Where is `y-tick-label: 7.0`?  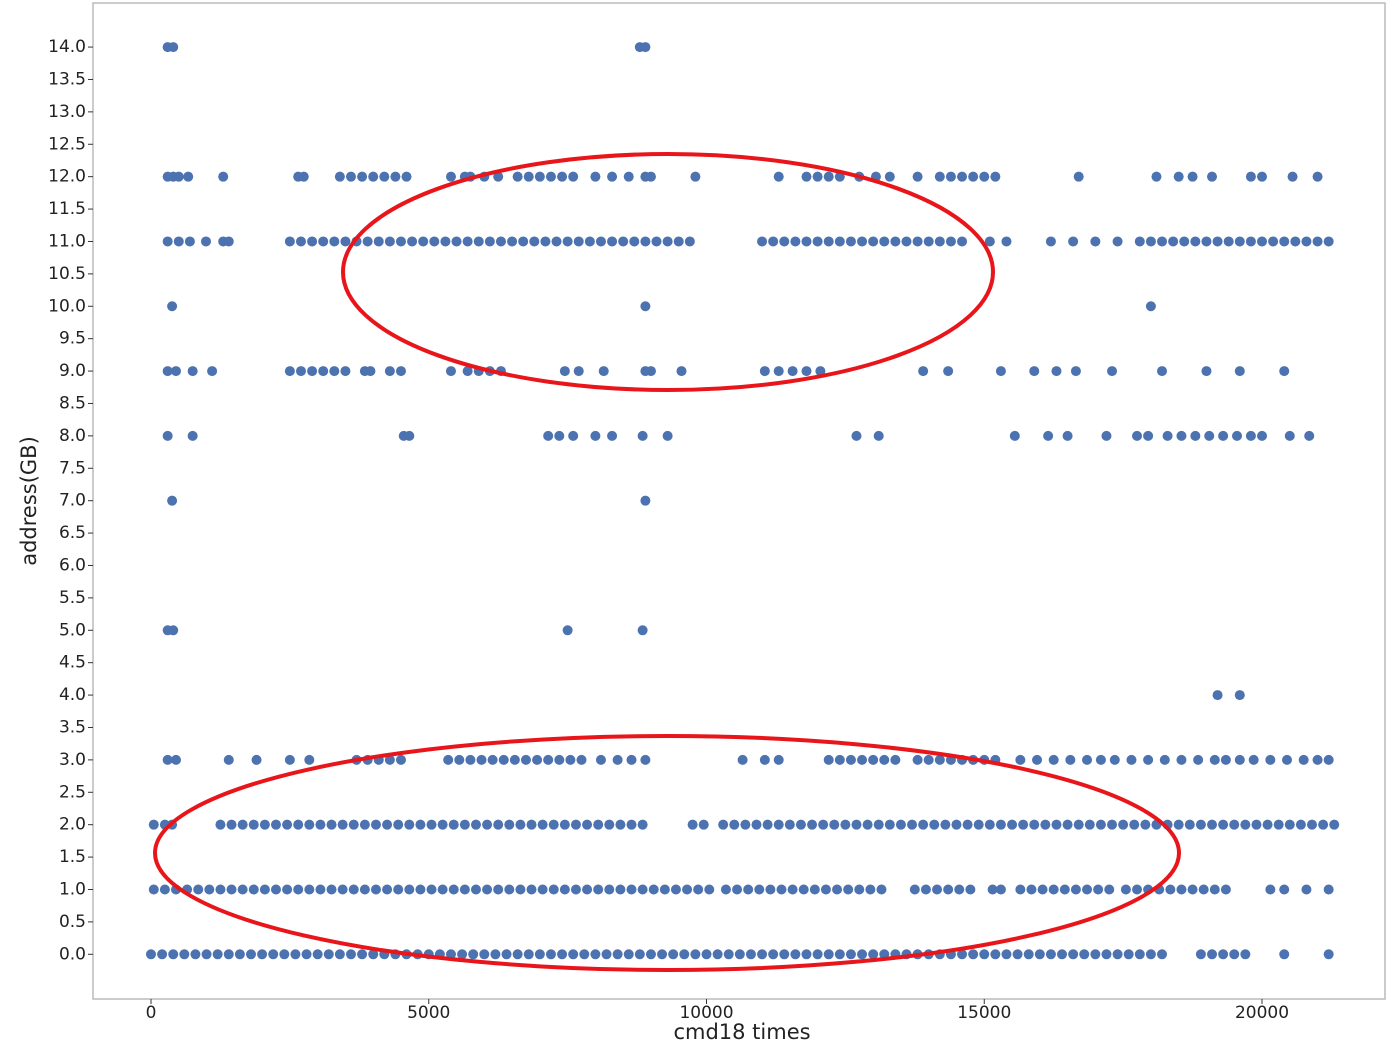
y-tick-label: 7.0 is located at coordinates (72, 501).